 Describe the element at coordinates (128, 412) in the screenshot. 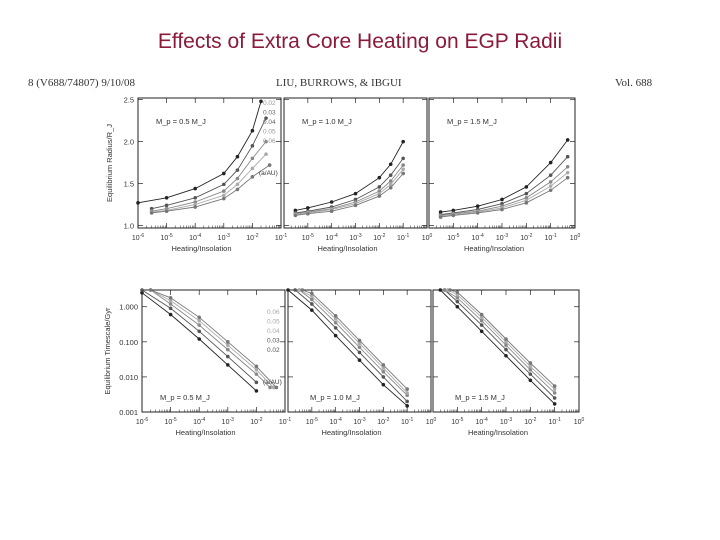

I see `y-tick-label: 0.001` at that location.